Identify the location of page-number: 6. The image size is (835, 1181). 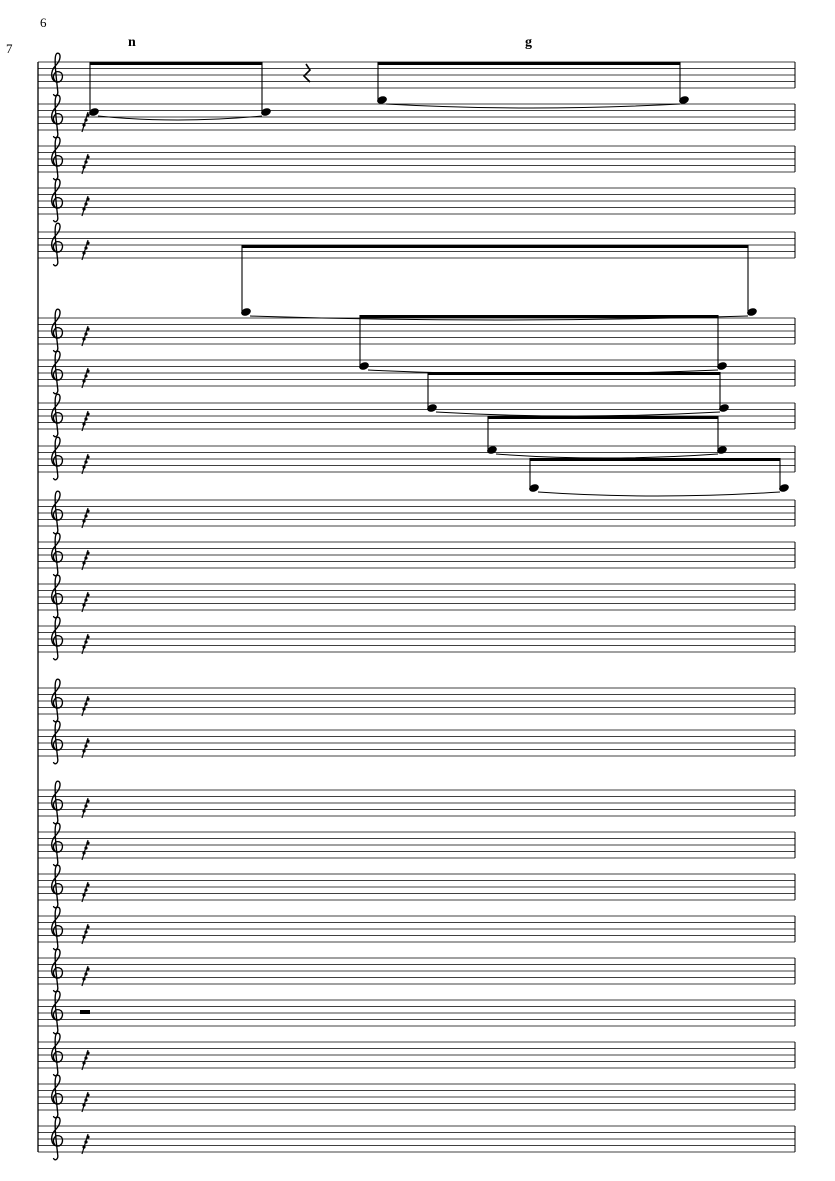
(43, 22).